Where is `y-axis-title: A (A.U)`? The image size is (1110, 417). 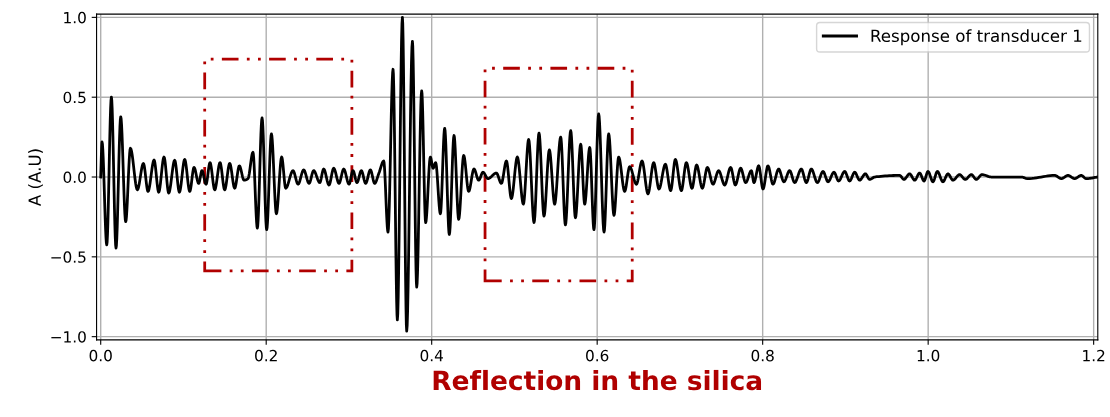 y-axis-title: A (A.U) is located at coordinates (35, 178).